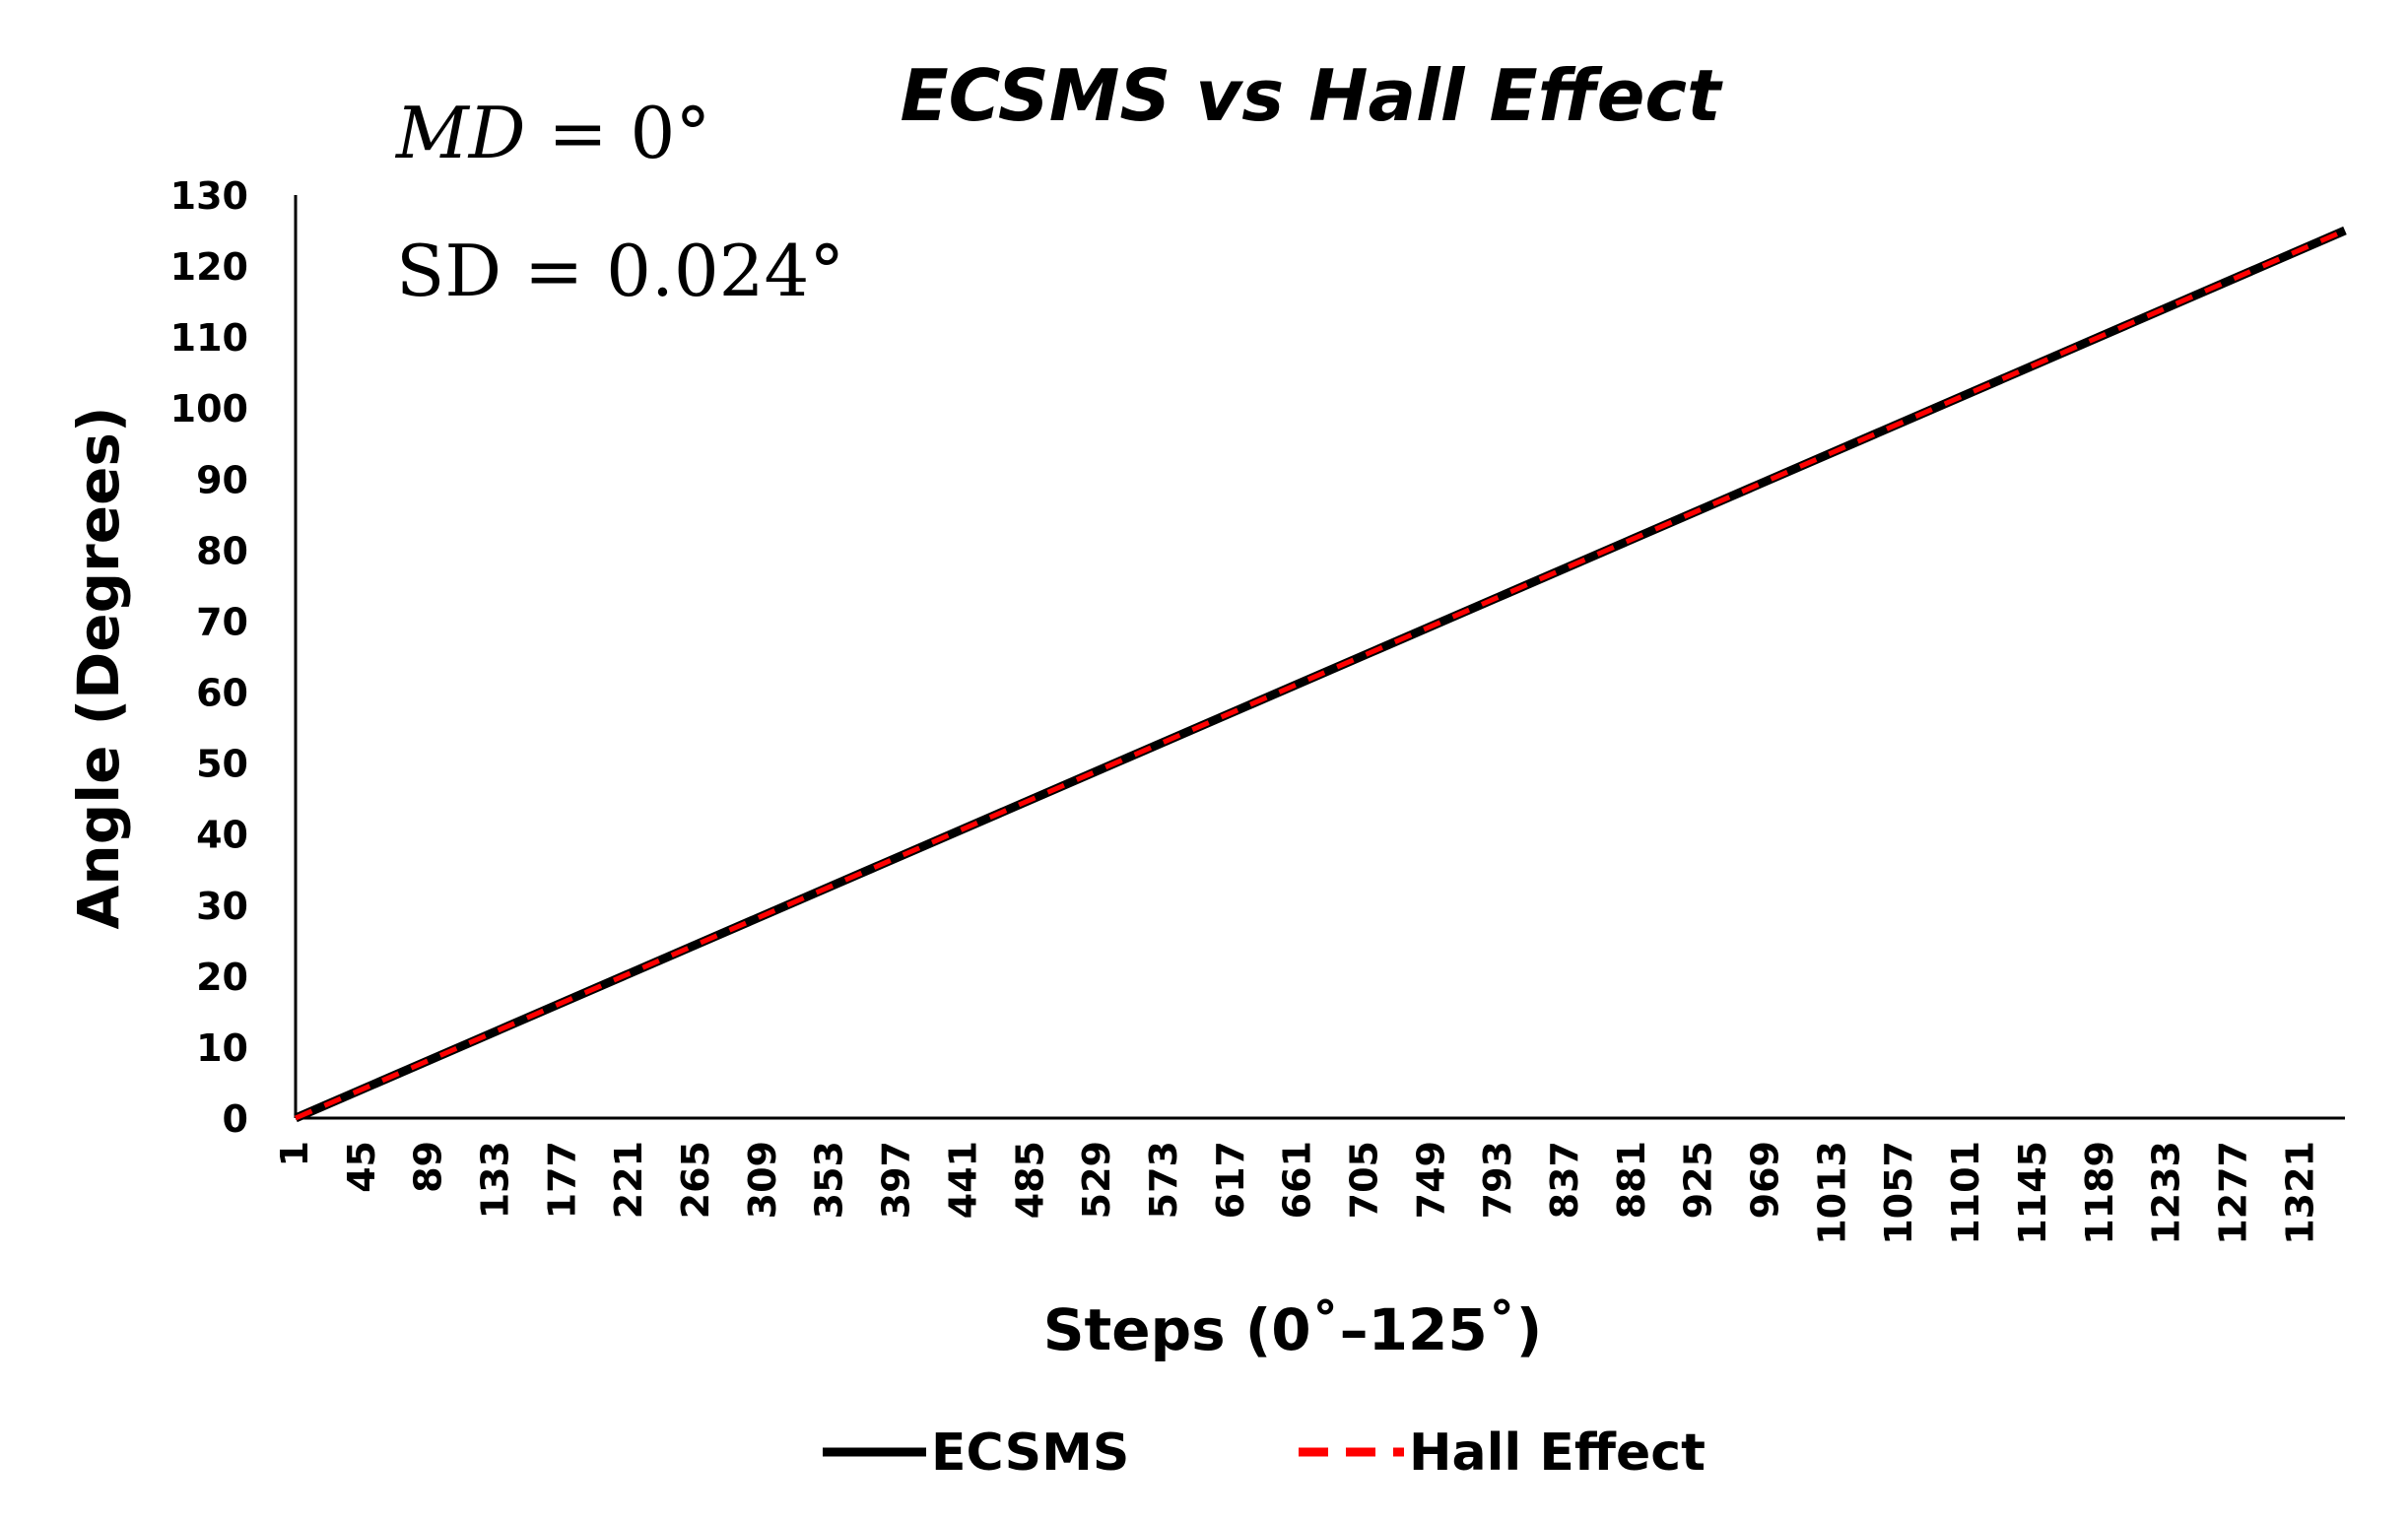 Image resolution: width=2408 pixels, height=1521 pixels. Describe the element at coordinates (209, 408) in the screenshot. I see `y-tick-label: 100` at that location.